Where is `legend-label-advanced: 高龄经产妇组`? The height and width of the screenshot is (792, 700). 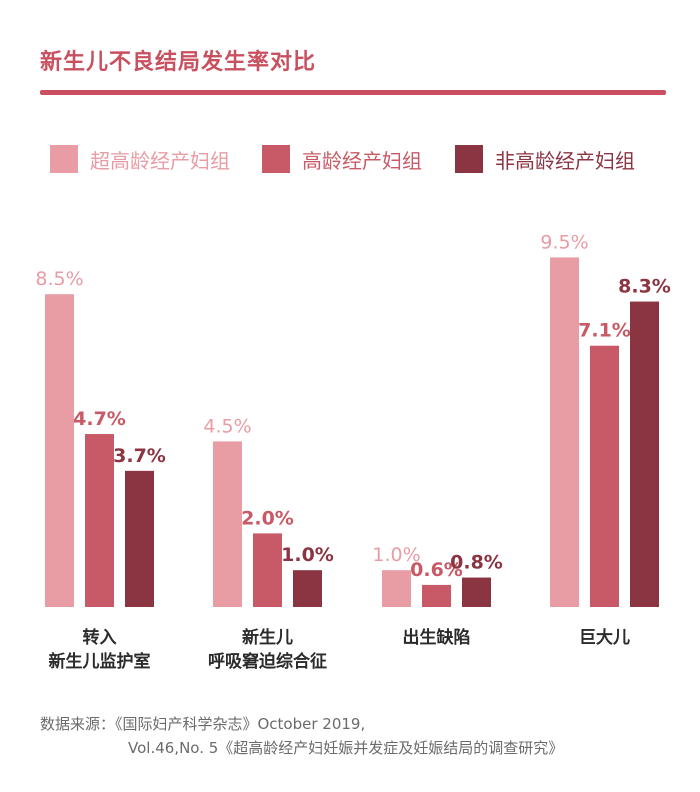 legend-label-advanced: 高龄经产妇组 is located at coordinates (362, 160).